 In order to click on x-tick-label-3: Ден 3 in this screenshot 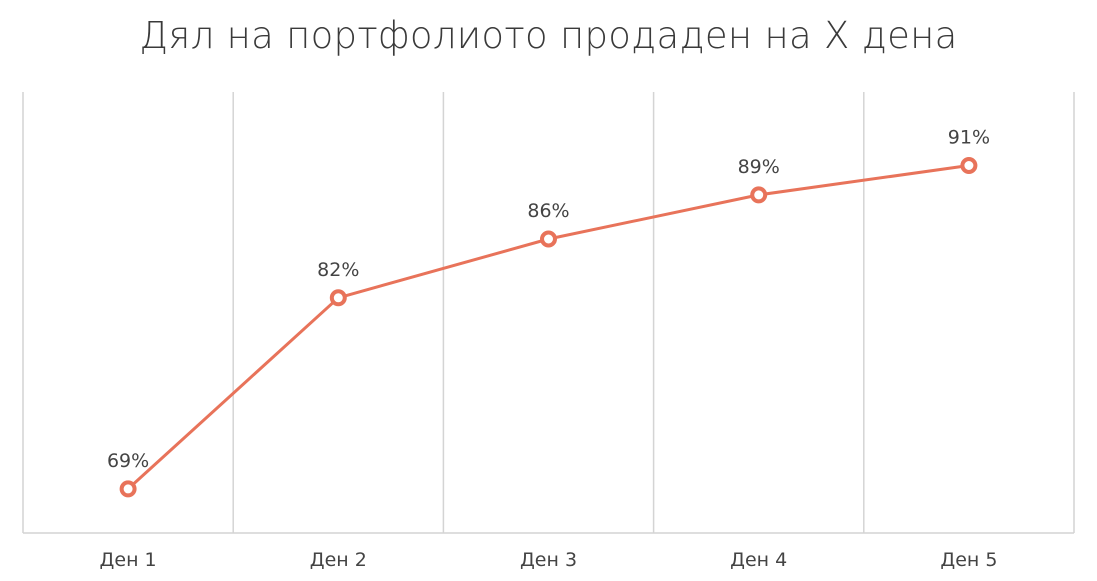, I will do `click(548, 560)`.